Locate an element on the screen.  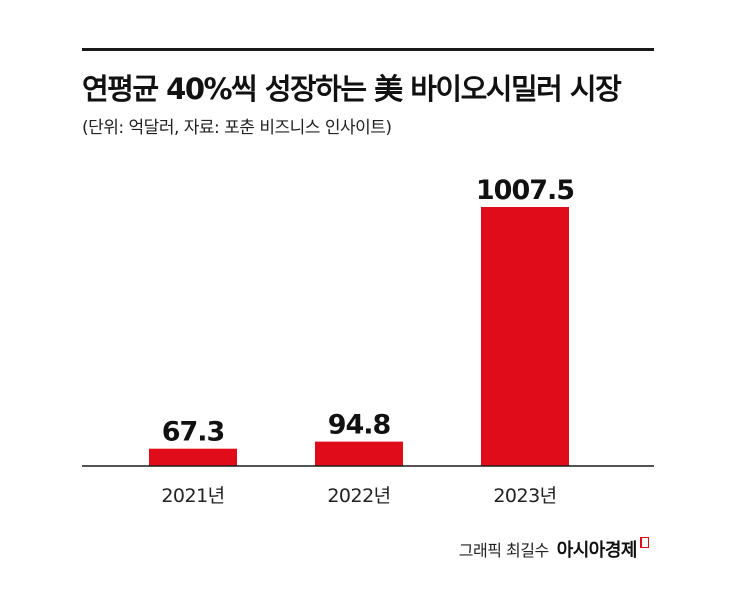
brand-mark-icon is located at coordinates (644, 542).